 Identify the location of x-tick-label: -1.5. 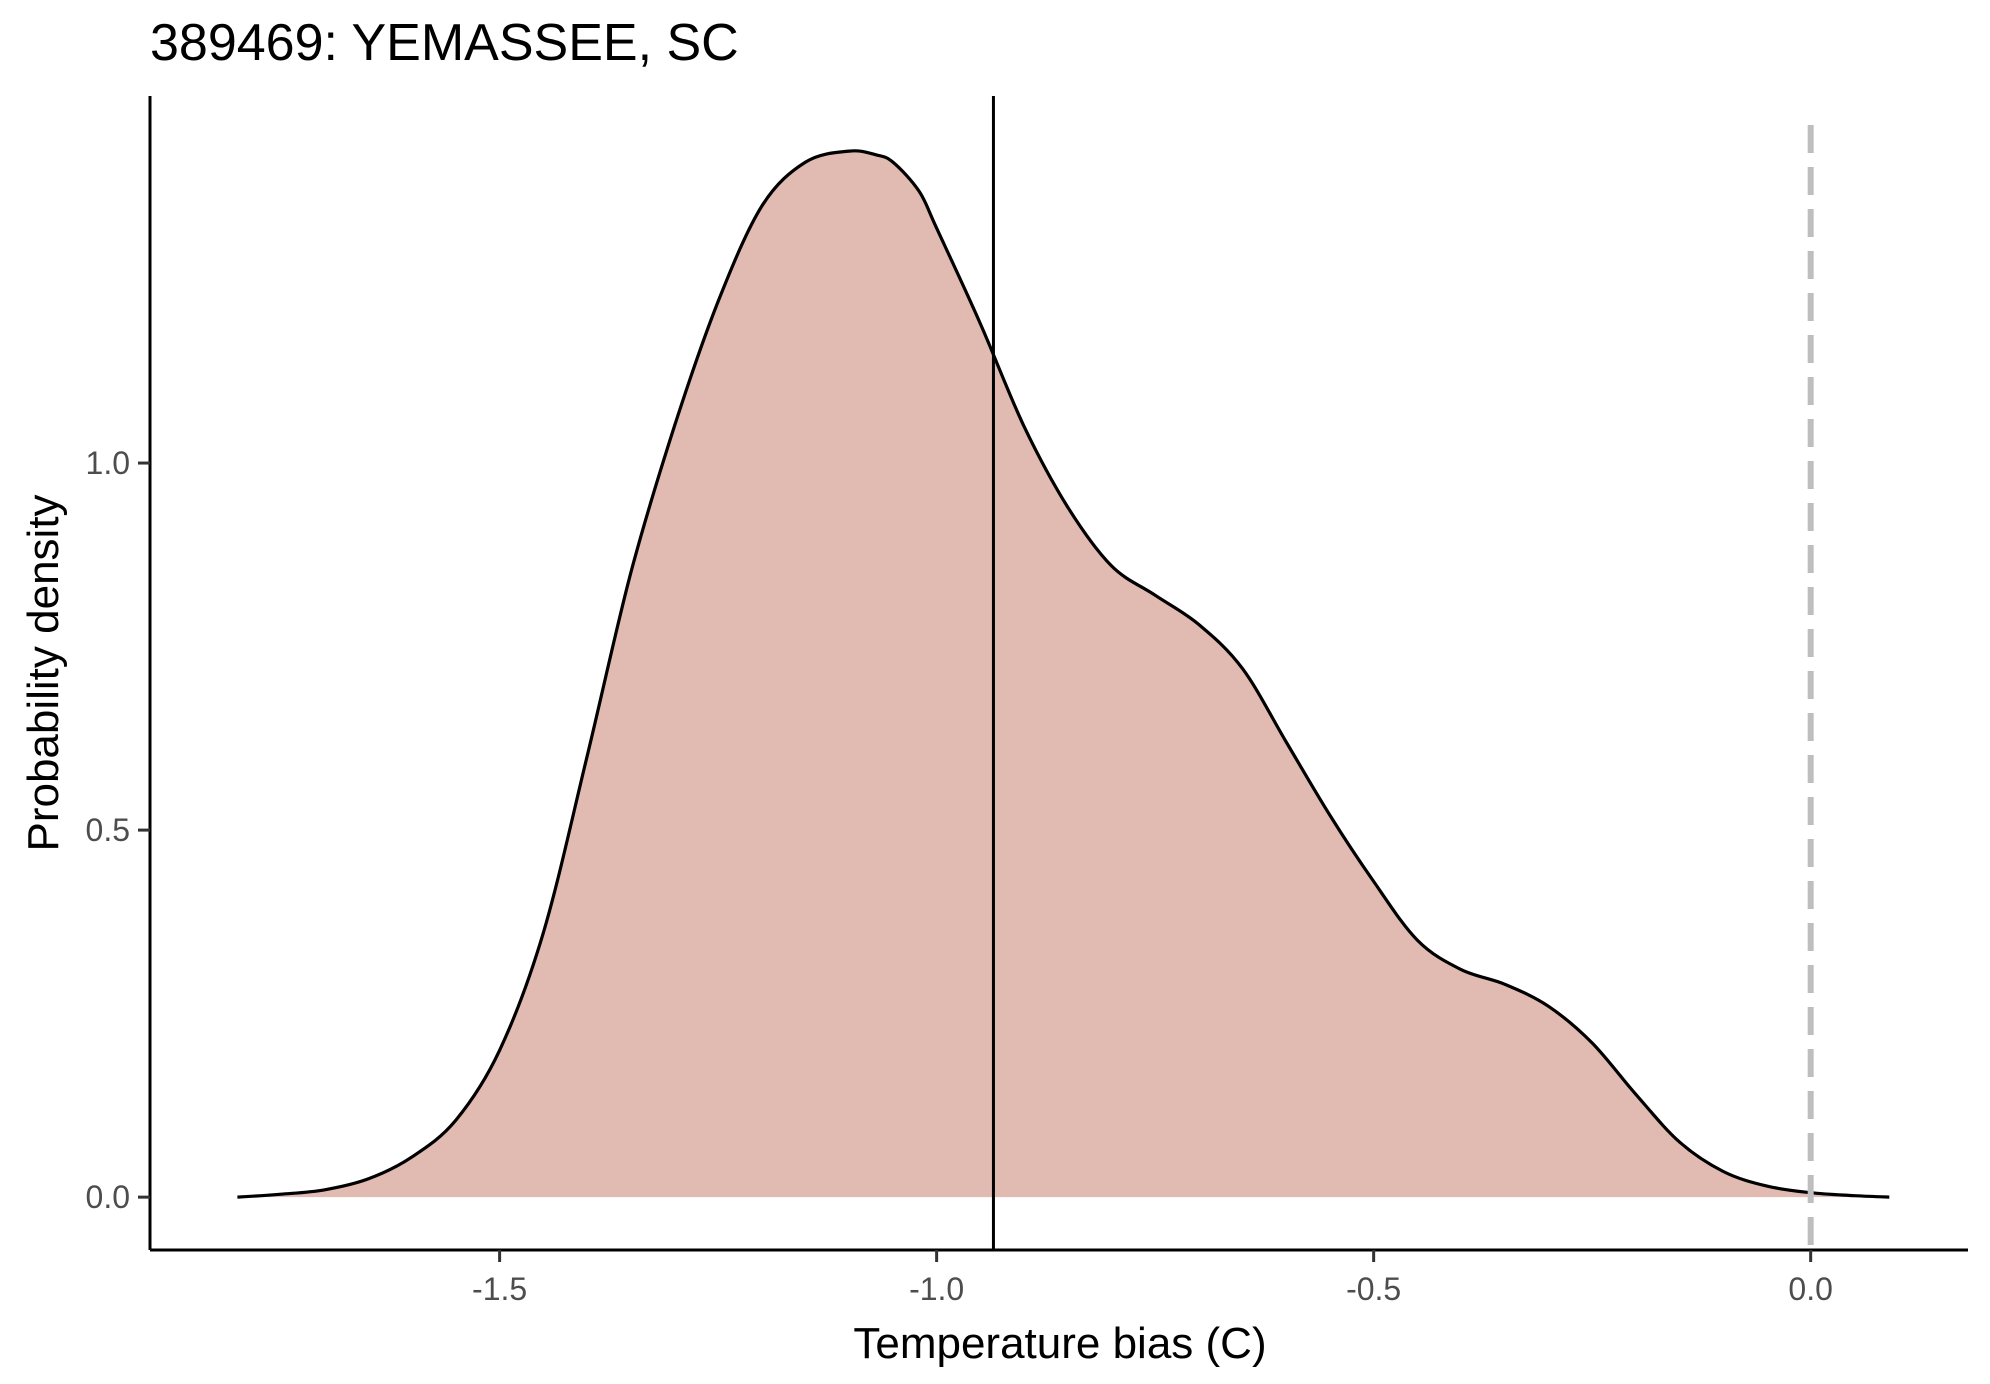
(499, 1289).